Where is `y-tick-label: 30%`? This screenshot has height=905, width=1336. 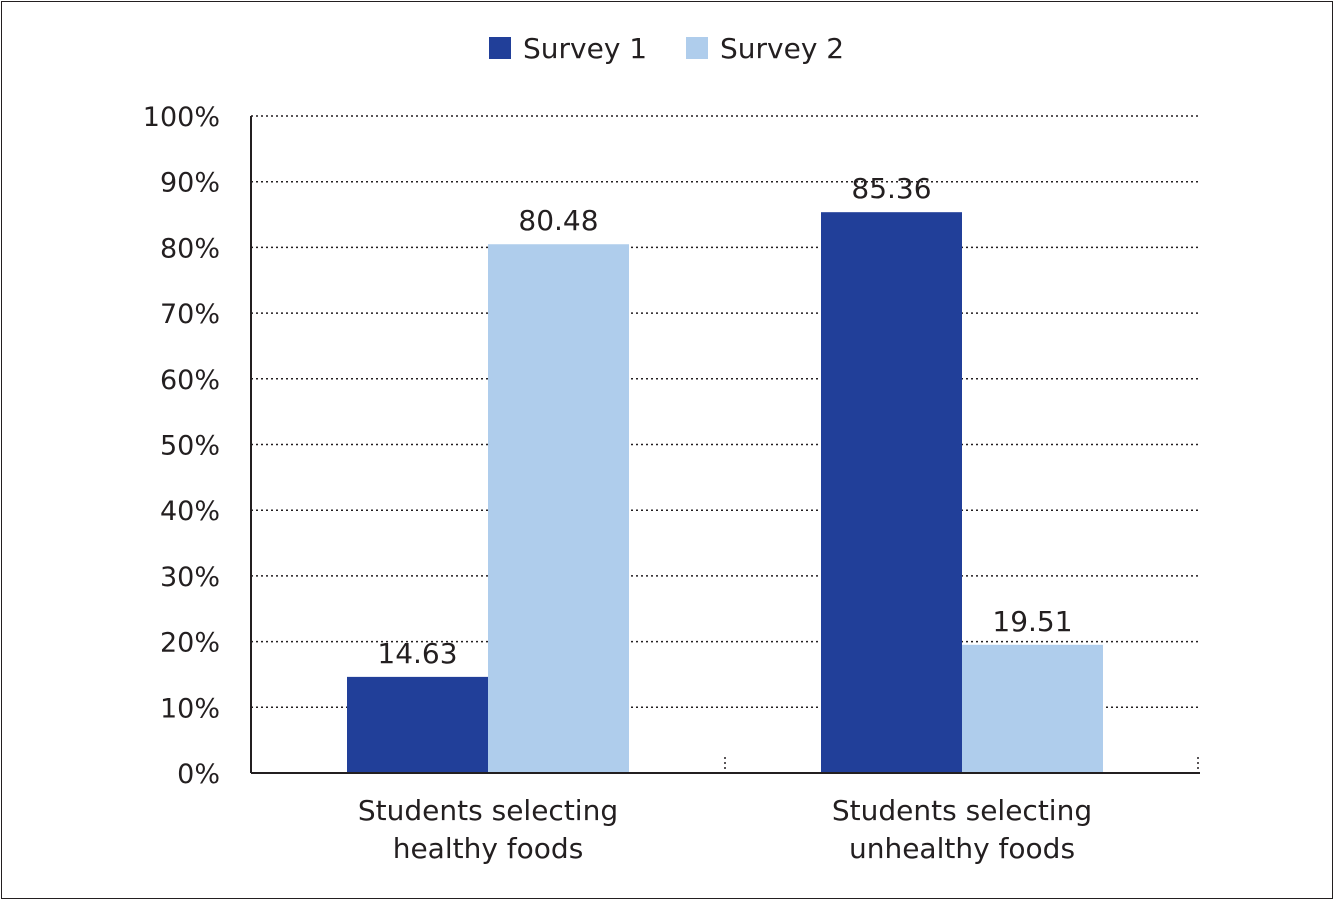 y-tick-label: 30% is located at coordinates (190, 577).